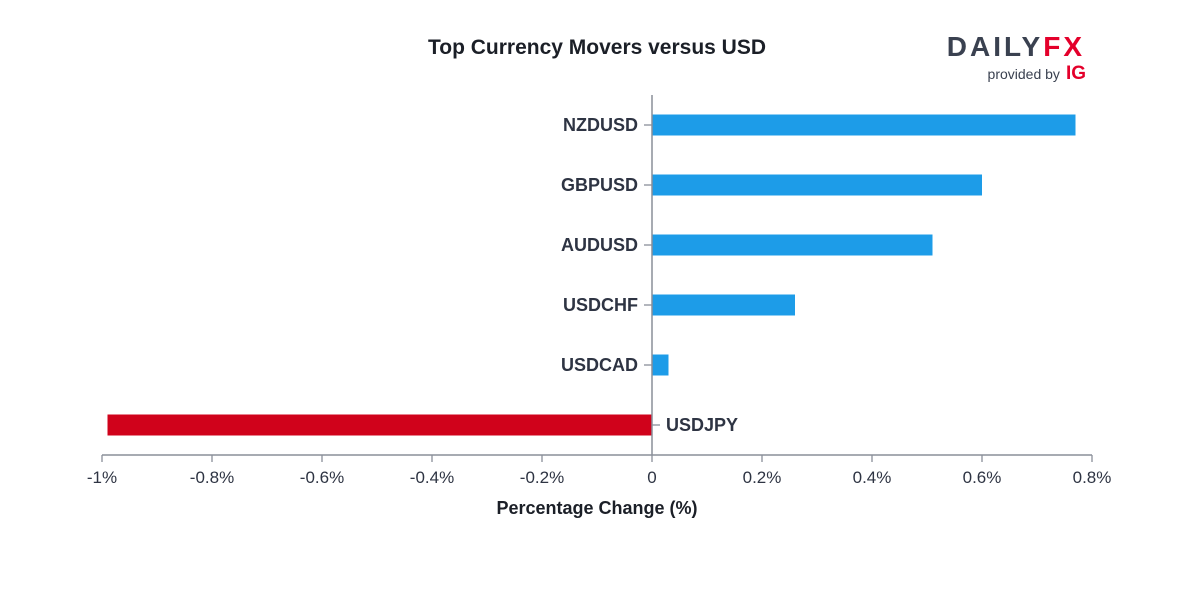 This screenshot has height=600, width=1200. What do you see at coordinates (702, 425) in the screenshot?
I see `category-label-usdjpy: USDJPY` at bounding box center [702, 425].